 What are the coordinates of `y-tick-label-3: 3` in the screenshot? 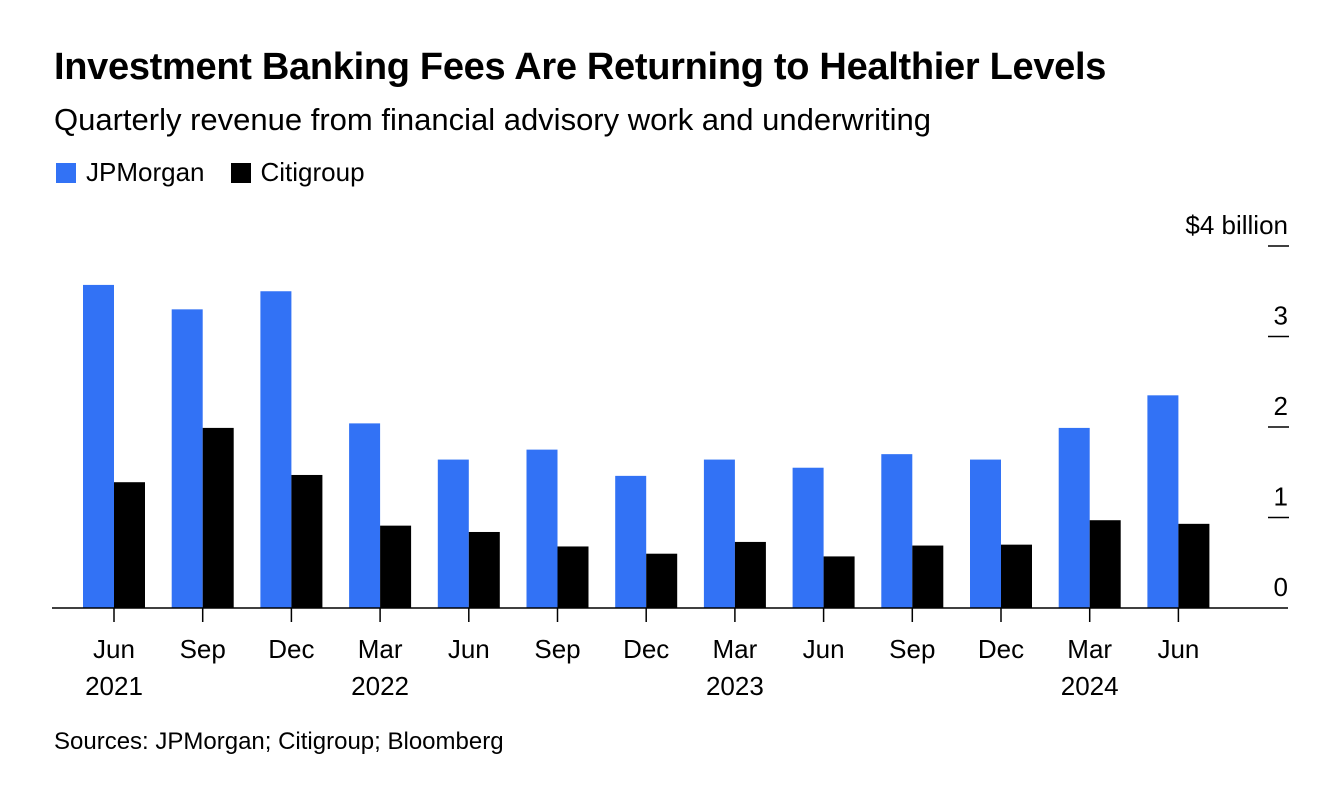 It's located at (1281, 316).